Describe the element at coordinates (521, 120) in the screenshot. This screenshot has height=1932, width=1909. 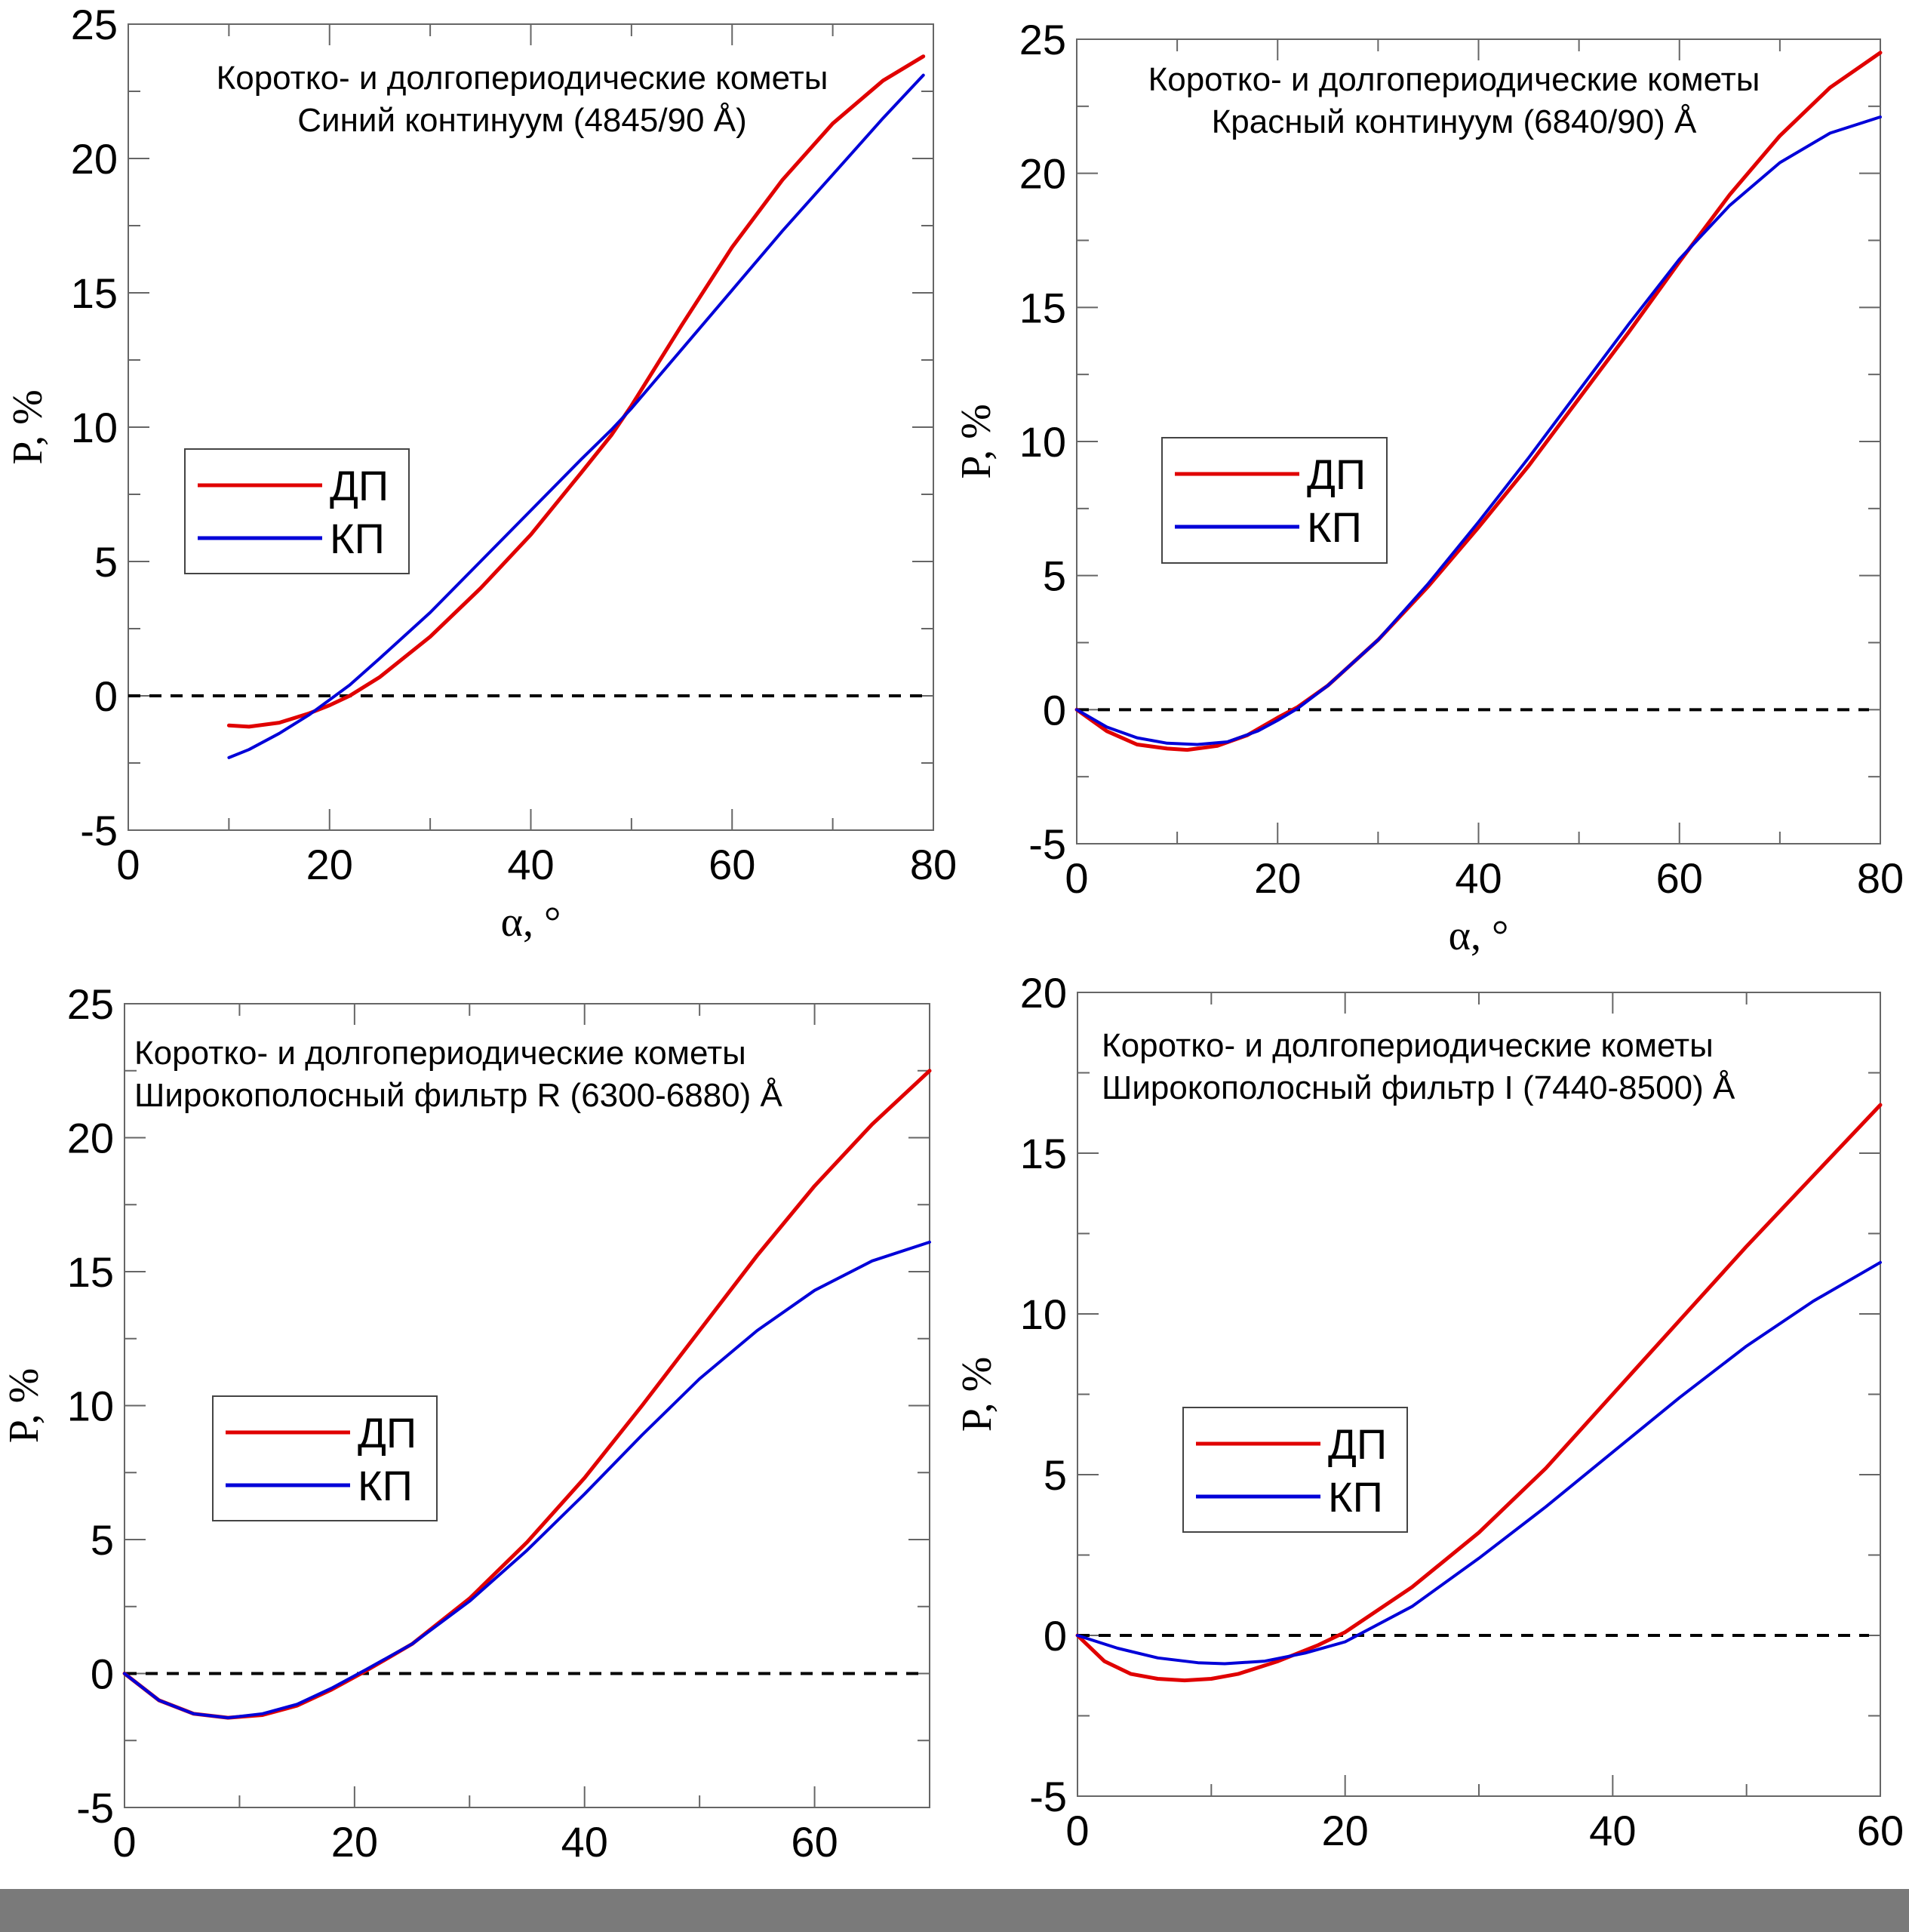
I see `panel-title-line-2: Синий континуум (4845/90 Å)` at that location.